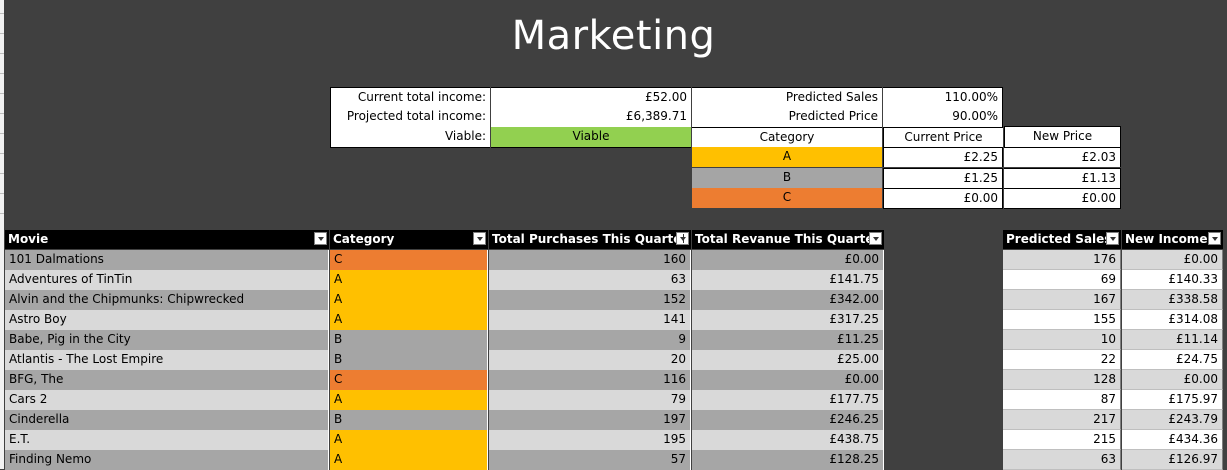  I want to click on movie-title-cell: Adventures of TinTin, so click(167, 280).